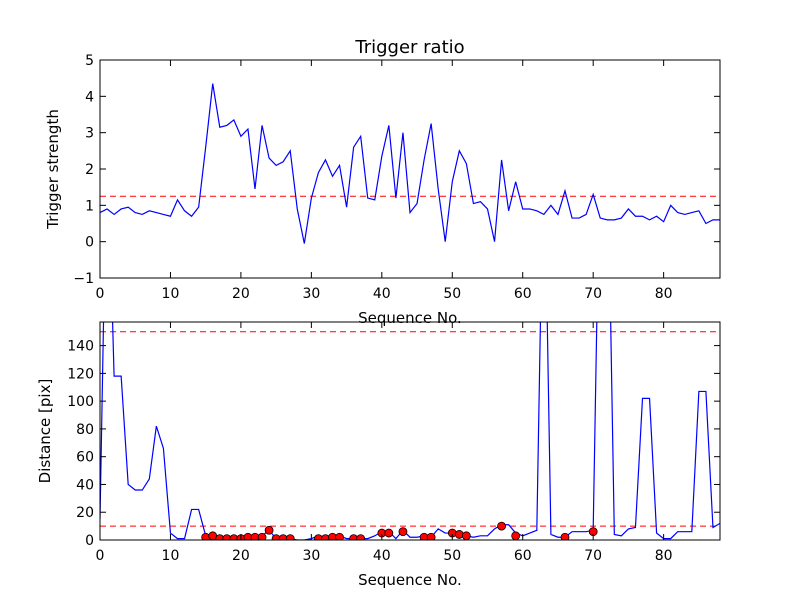 The height and width of the screenshot is (600, 800). What do you see at coordinates (83, 279) in the screenshot?
I see `y-tick-label: −1` at bounding box center [83, 279].